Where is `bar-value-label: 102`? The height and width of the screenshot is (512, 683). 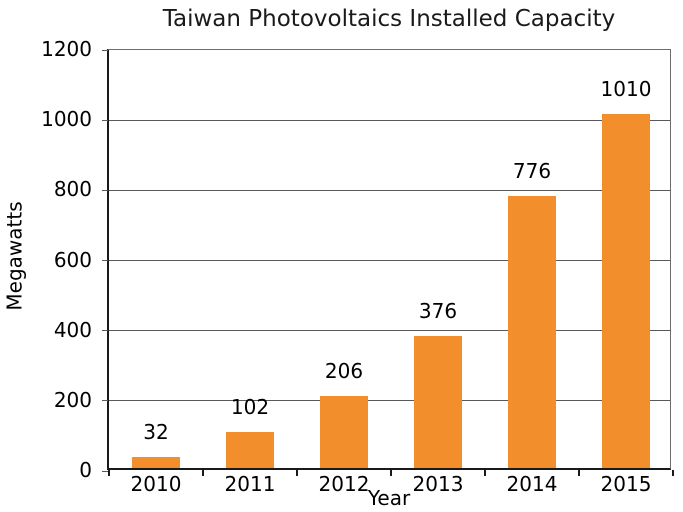 bar-value-label: 102 is located at coordinates (250, 407).